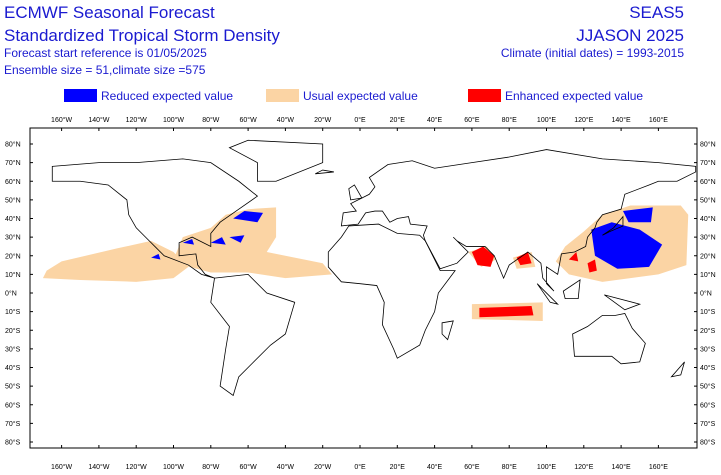 Image resolution: width=721 pixels, height=475 pixels. What do you see at coordinates (286, 120) in the screenshot?
I see `lon-label: 40°W` at bounding box center [286, 120].